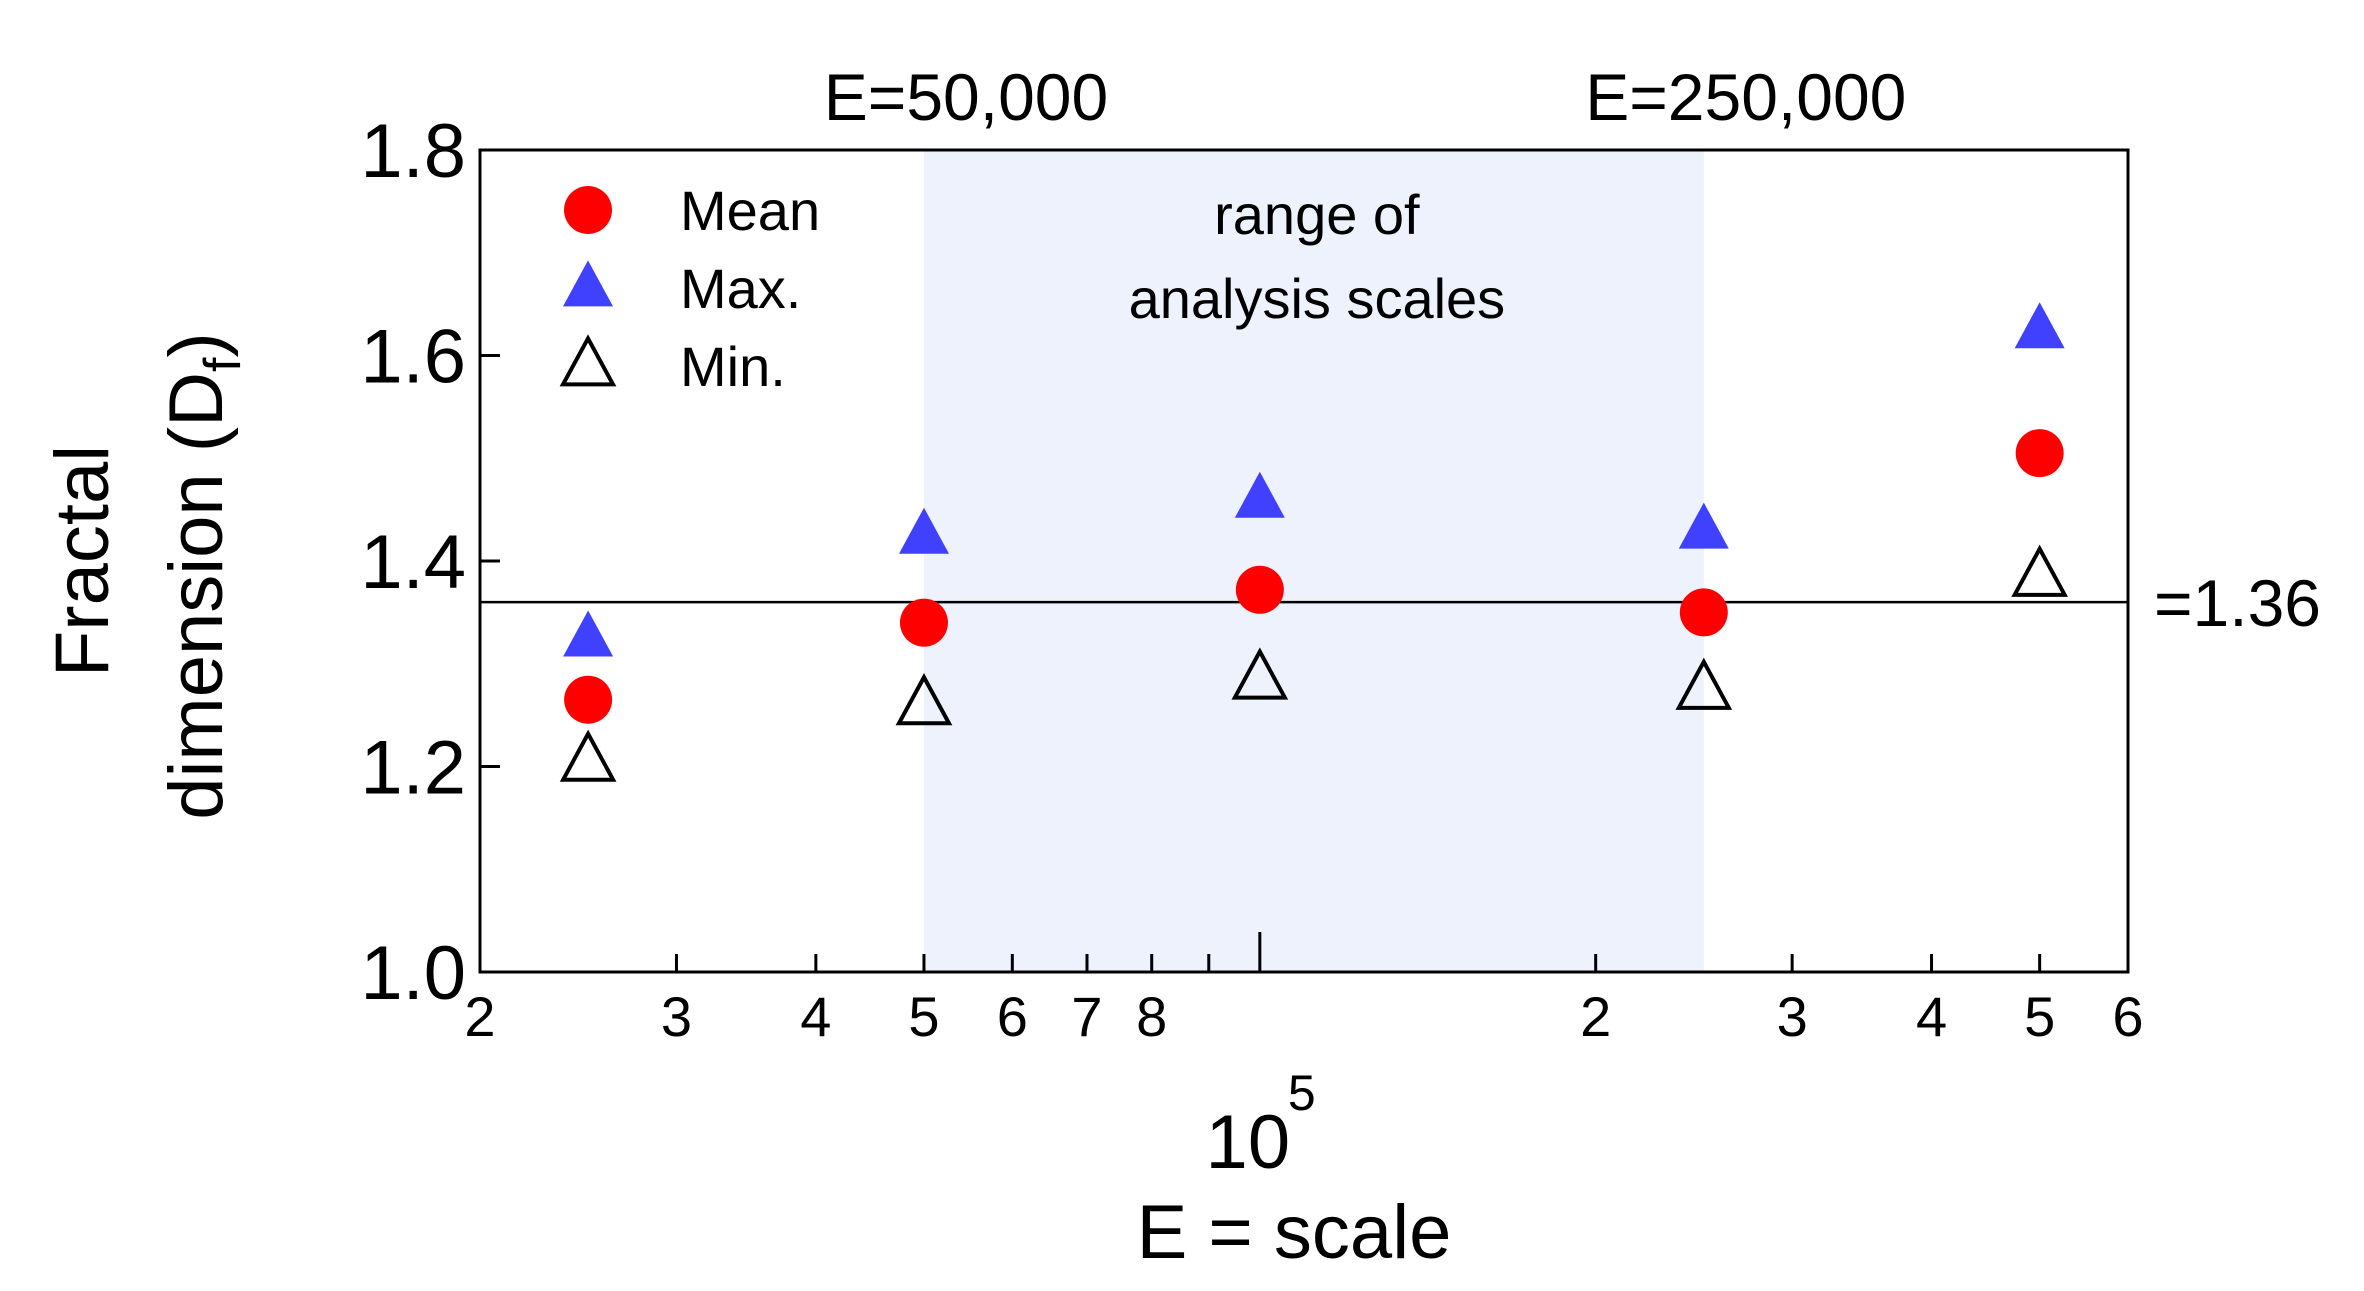 Image resolution: width=2364 pixels, height=1291 pixels. I want to click on y-axis-label: Fractal dimension (Df), so click(146, 576).